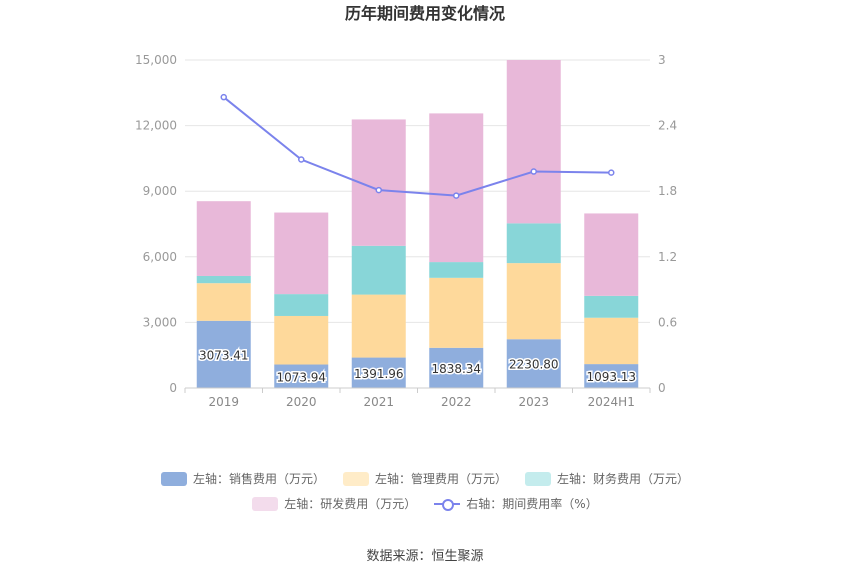  What do you see at coordinates (301, 253) in the screenshot?
I see `bar-segment-4-2020` at bounding box center [301, 253].